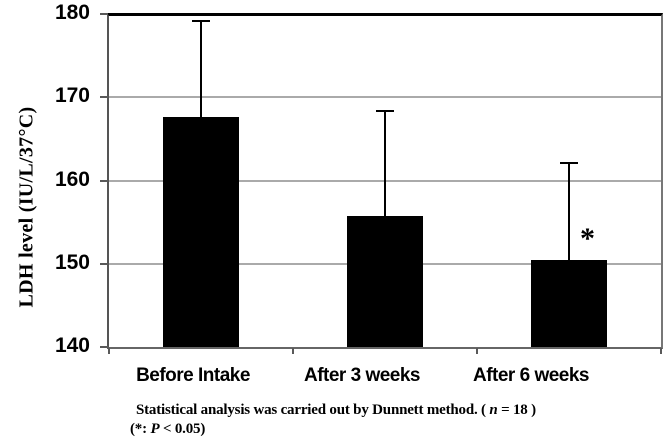 This screenshot has width=668, height=448. I want to click on caption-line-2: (*: P < 0.05), so click(167, 429).